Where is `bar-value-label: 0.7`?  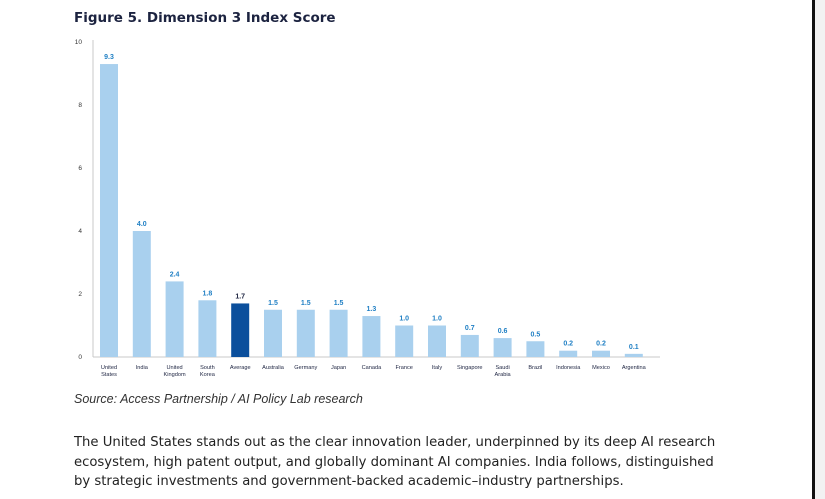 bar-value-label: 0.7 is located at coordinates (470, 328).